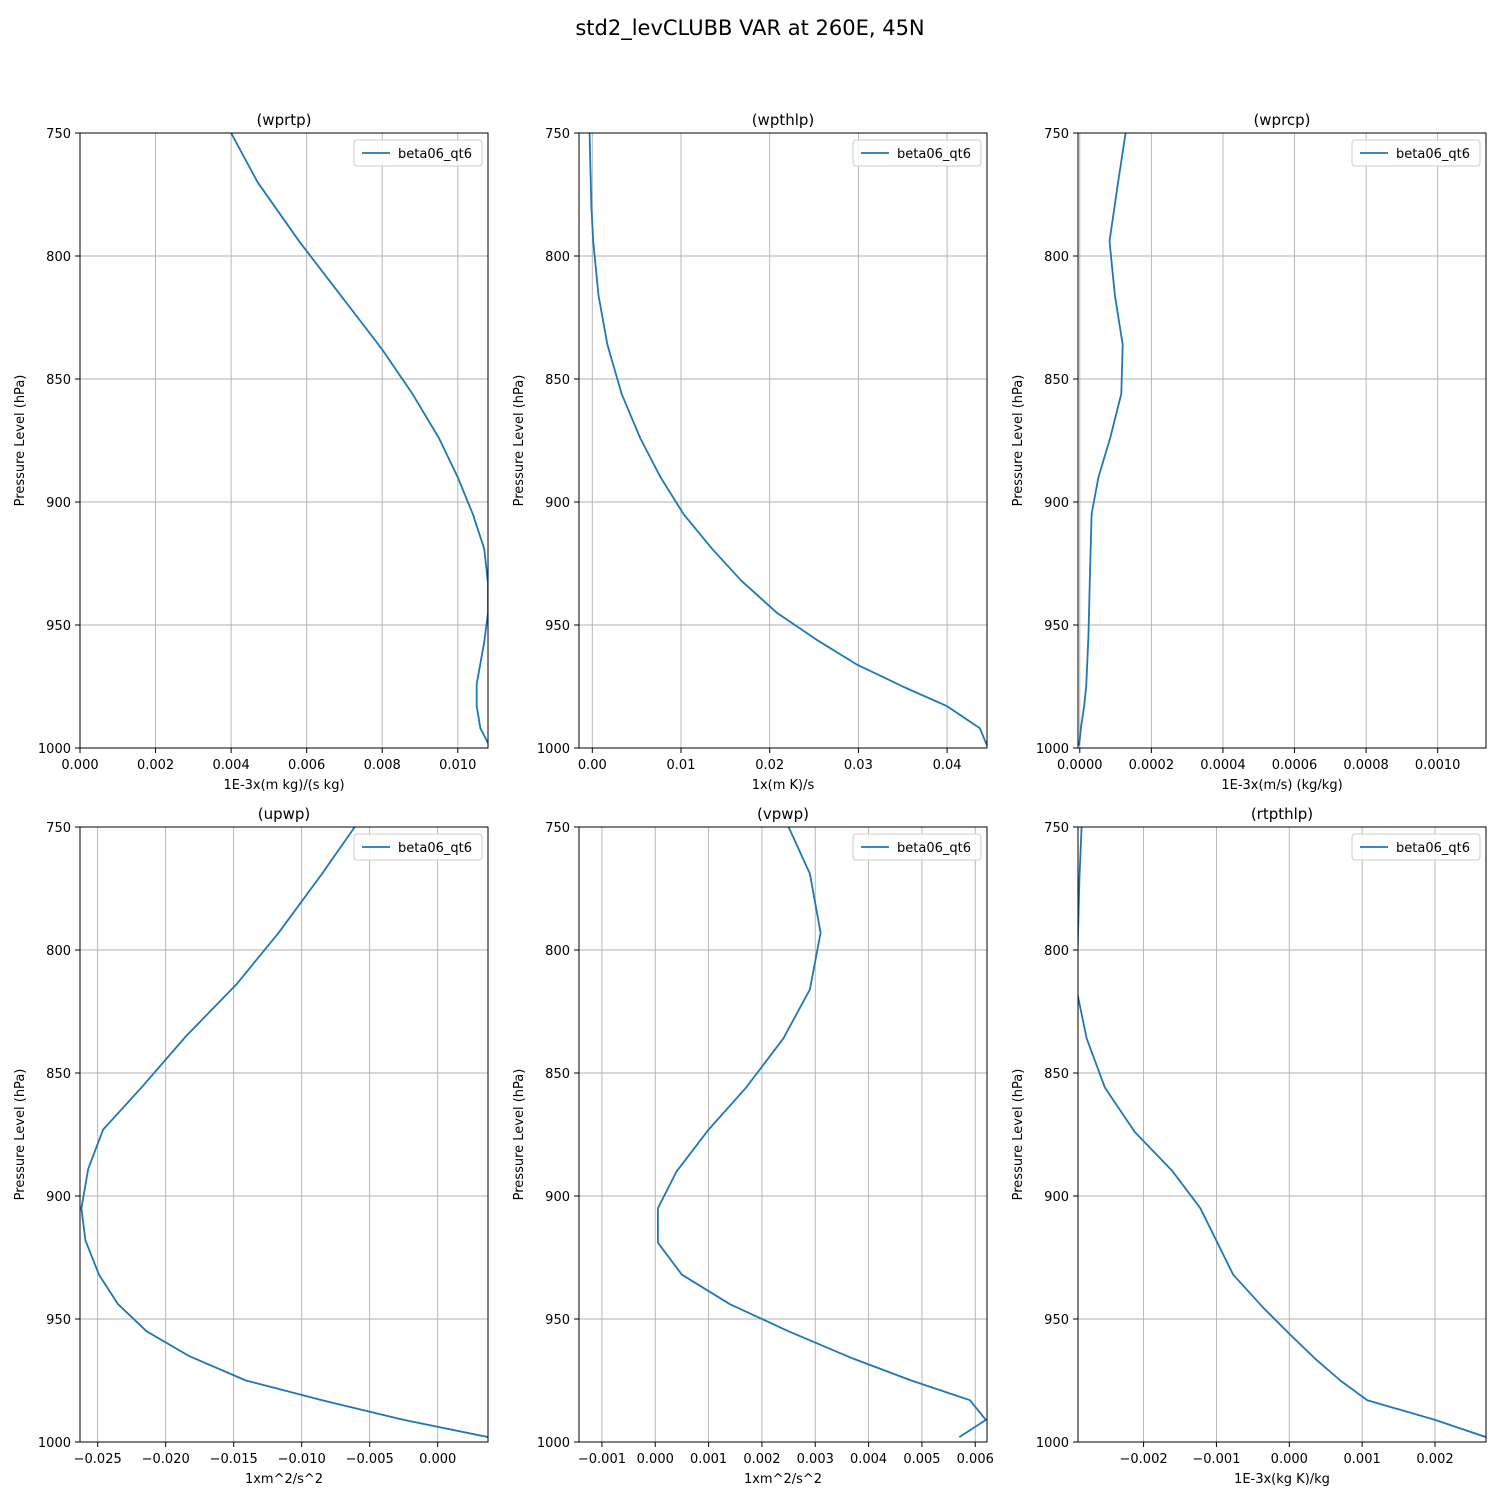 This screenshot has width=1500, height=1500. Describe the element at coordinates (1438, 765) in the screenshot. I see `x-tick-label: 0.0010` at that location.